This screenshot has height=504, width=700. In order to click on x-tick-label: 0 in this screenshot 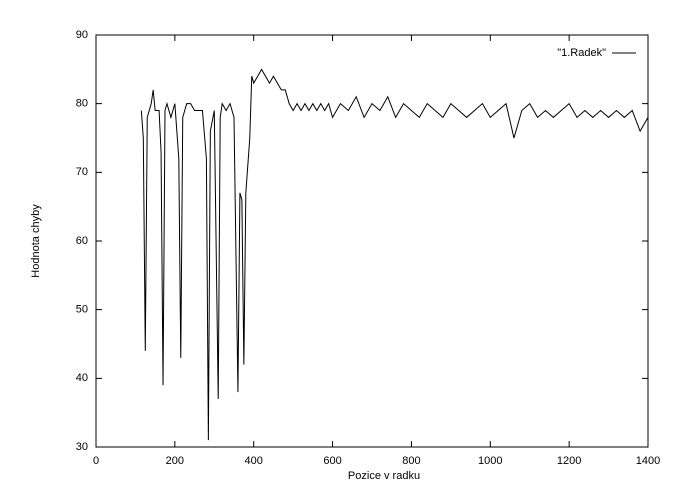, I will do `click(96, 461)`.